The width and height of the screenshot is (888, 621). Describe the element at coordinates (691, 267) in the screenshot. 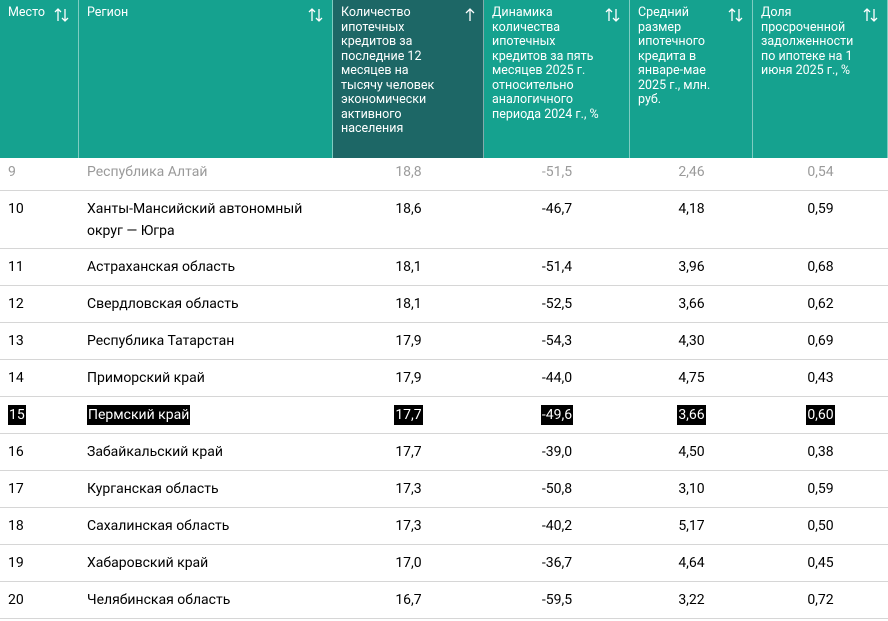

I see `cell-text: 3,96` at that location.